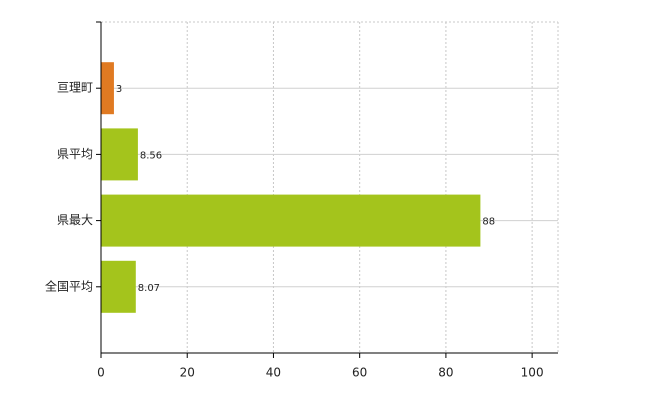 This screenshot has width=650, height=400. I want to click on y-tick-label: 県最大, so click(75, 220).